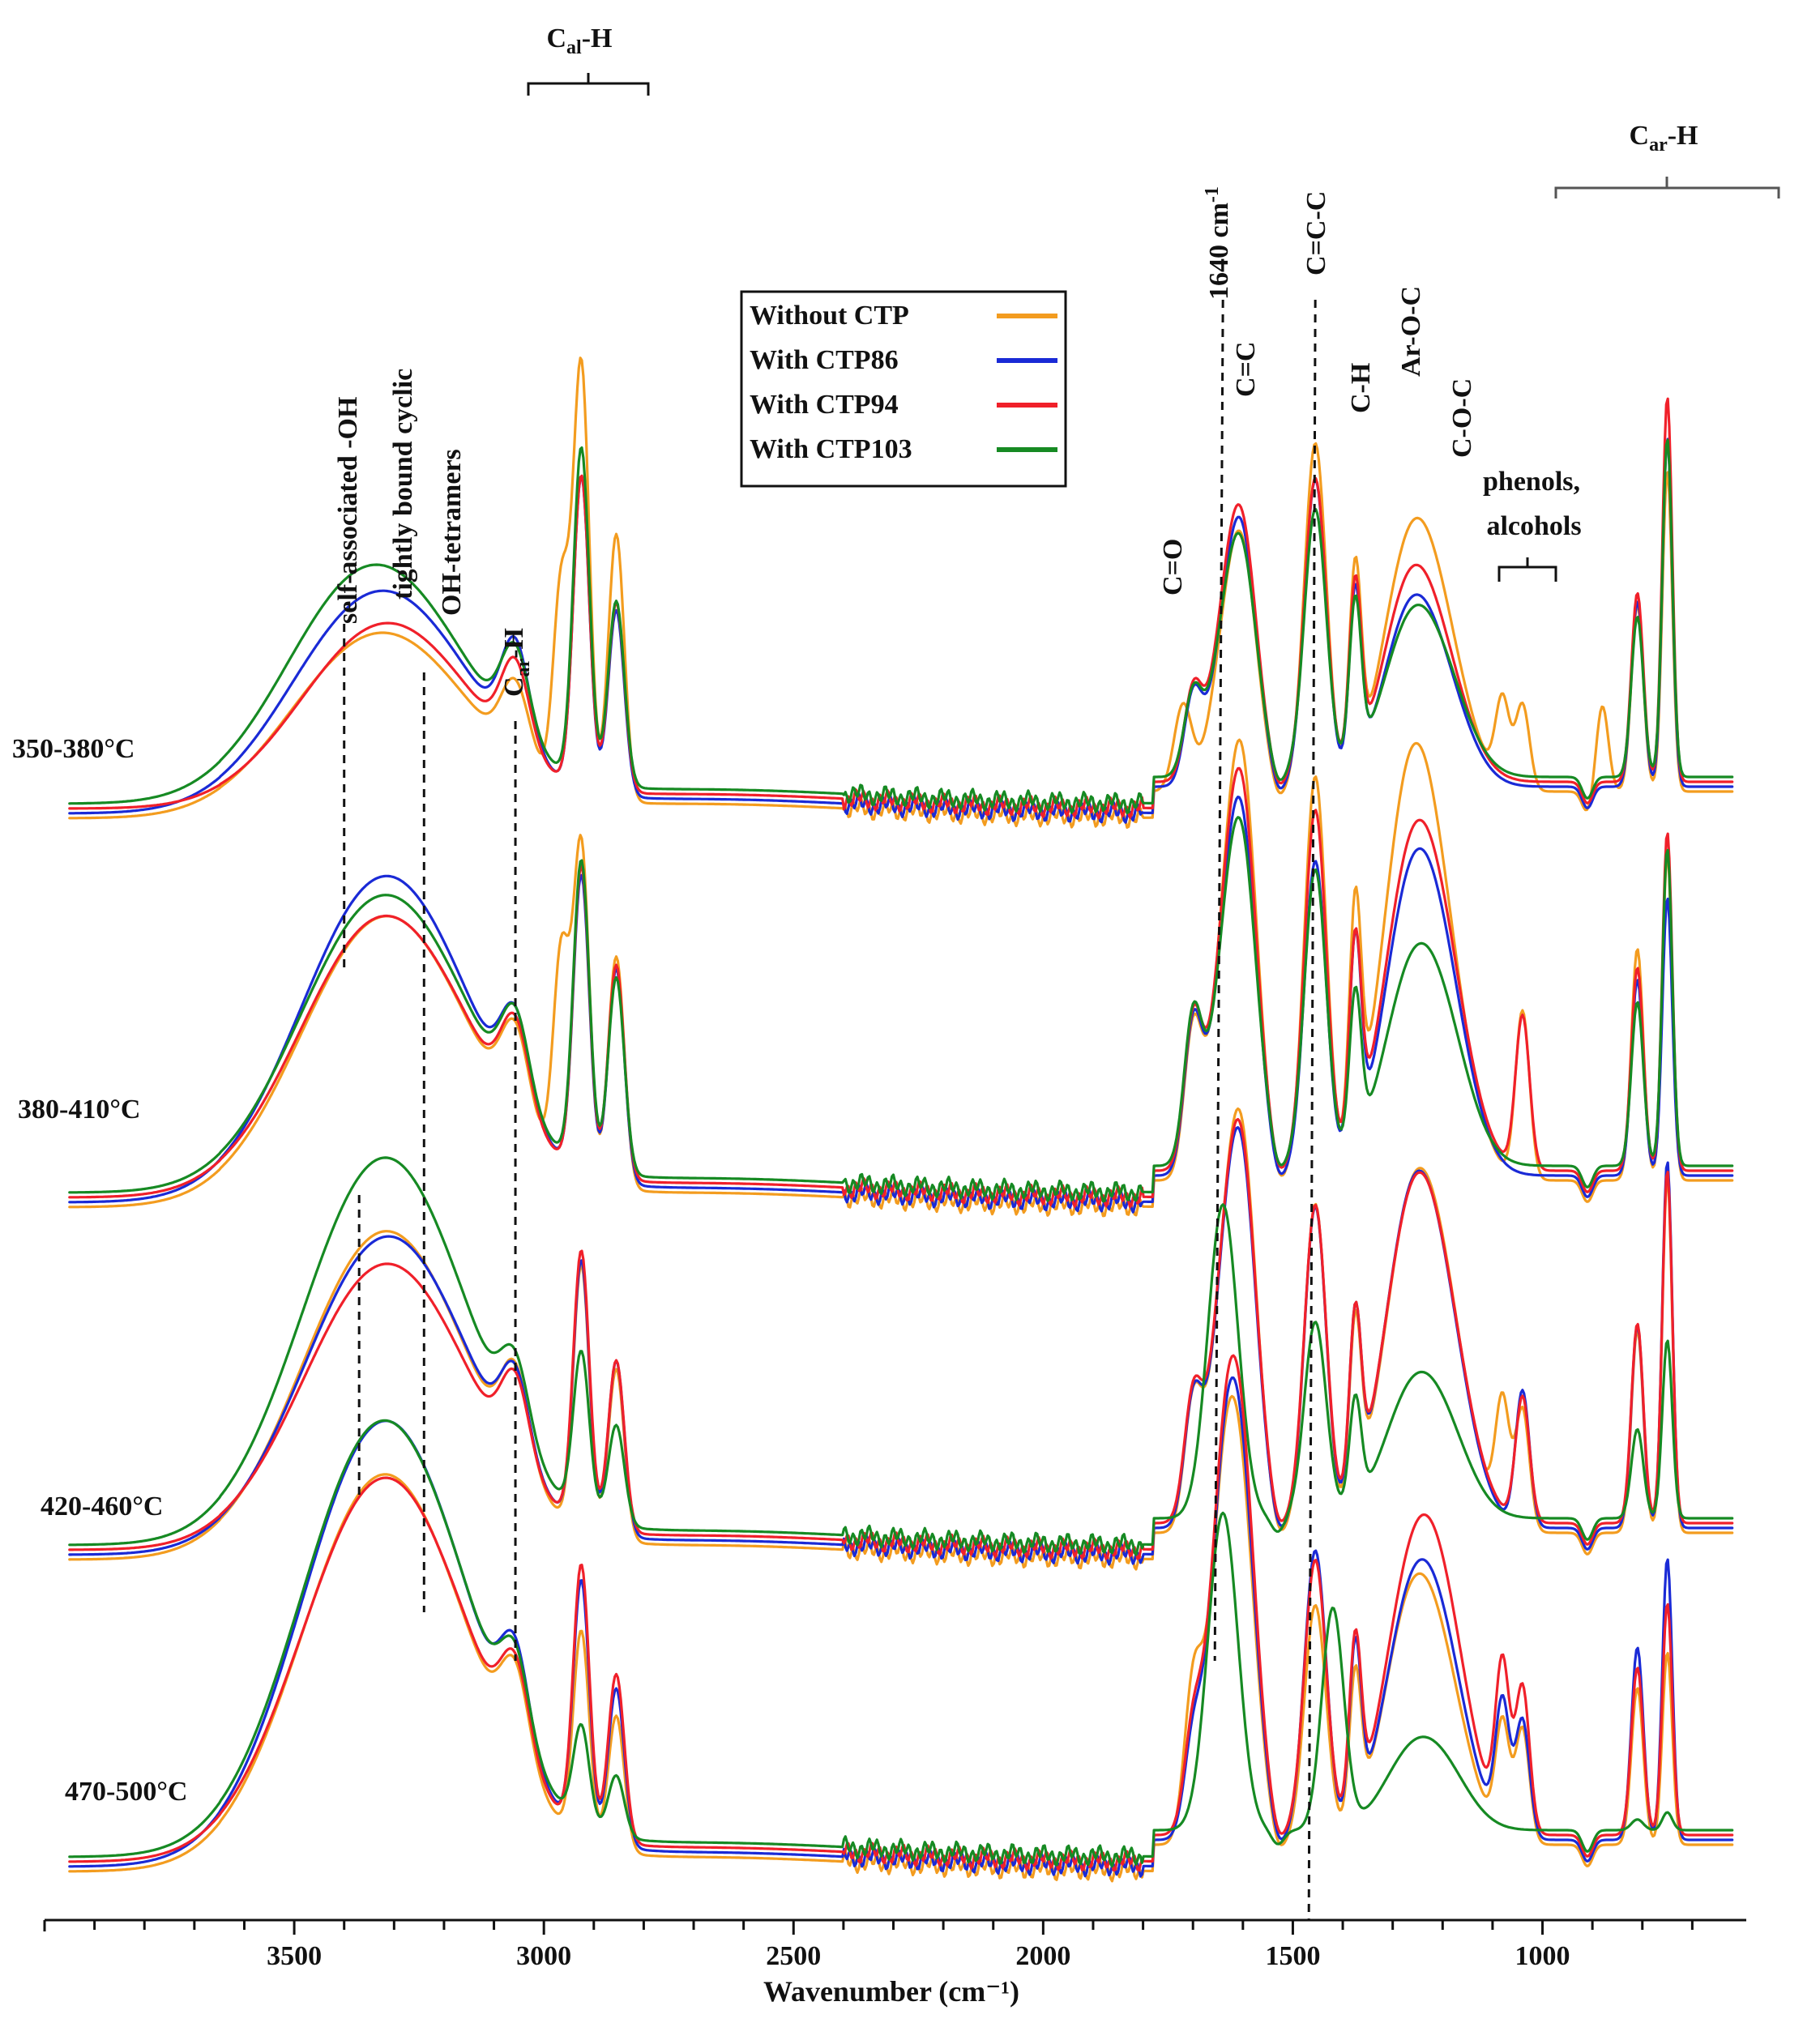 Image resolution: width=1820 pixels, height=2040 pixels. Describe the element at coordinates (589, 85) in the screenshot. I see `cal-h-bracket` at that location.